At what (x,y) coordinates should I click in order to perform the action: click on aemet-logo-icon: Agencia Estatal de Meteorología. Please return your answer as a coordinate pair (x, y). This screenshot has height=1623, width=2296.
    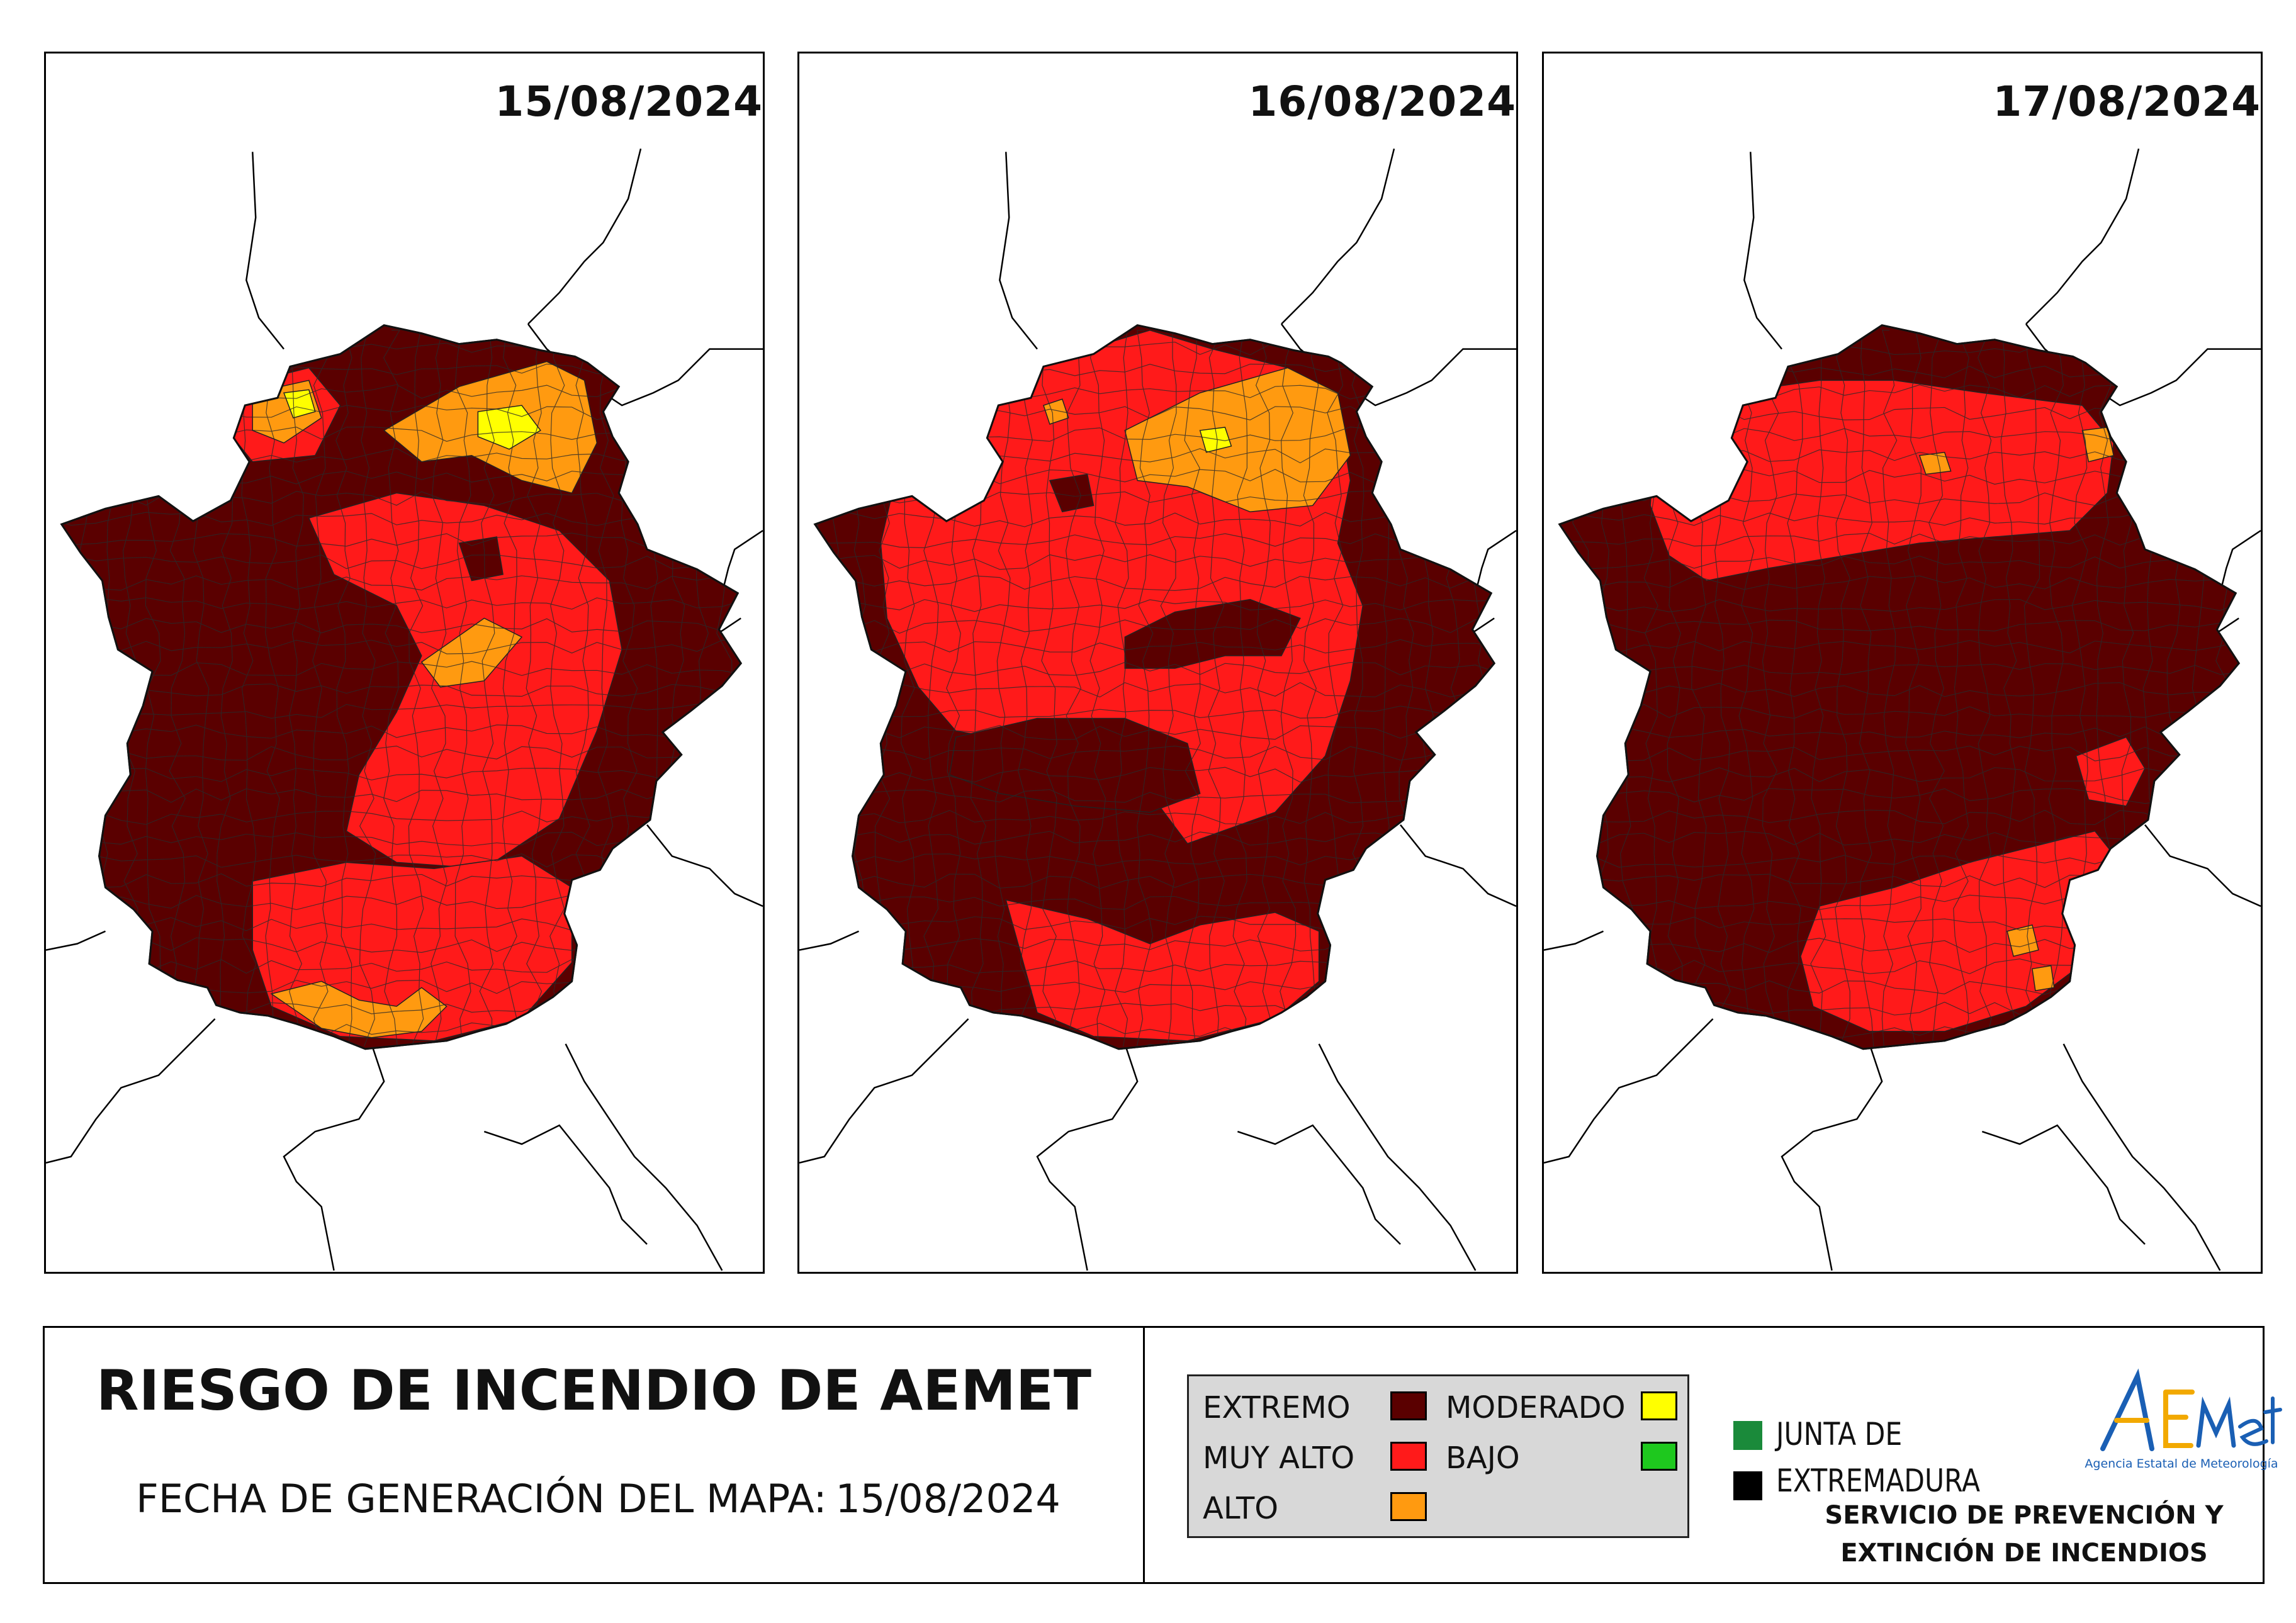
    Looking at the image, I should click on (2183, 1419).